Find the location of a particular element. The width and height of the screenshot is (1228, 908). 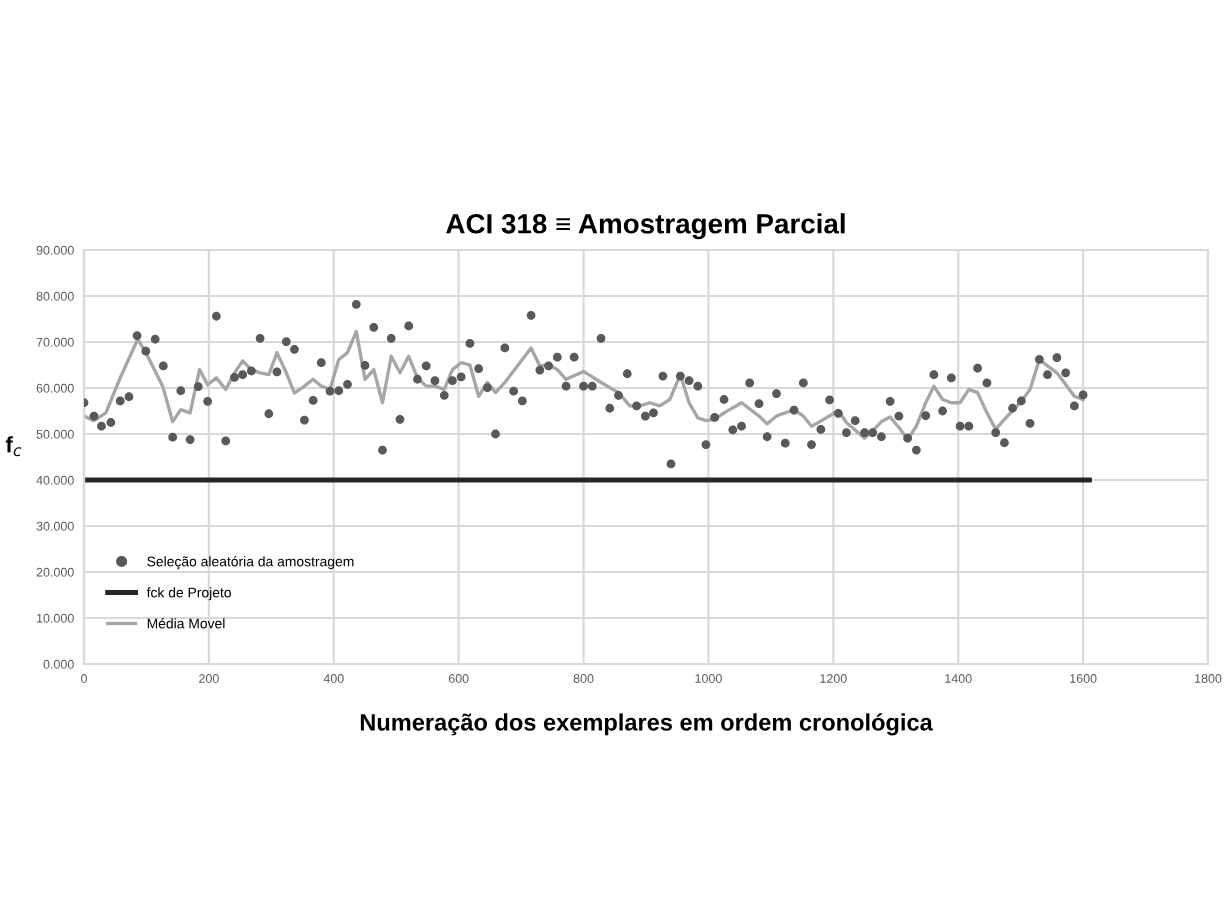

x-axis-title: Numeração dos exemplares em ordem cronológica is located at coordinates (646, 724).